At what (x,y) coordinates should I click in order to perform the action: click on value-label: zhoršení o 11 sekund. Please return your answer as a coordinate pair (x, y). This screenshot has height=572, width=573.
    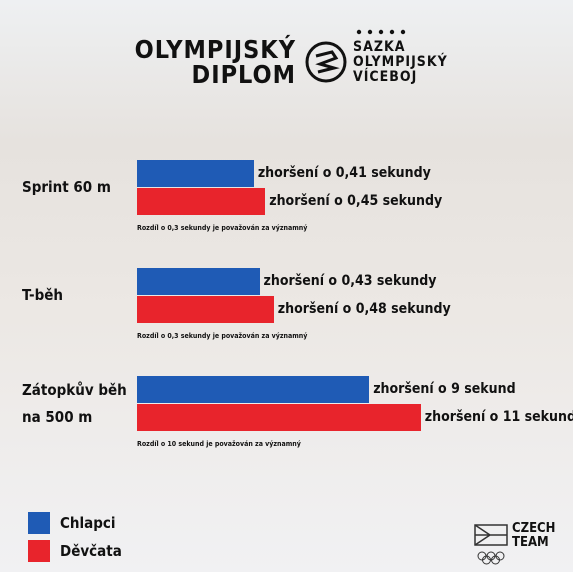
    Looking at the image, I should click on (498, 417).